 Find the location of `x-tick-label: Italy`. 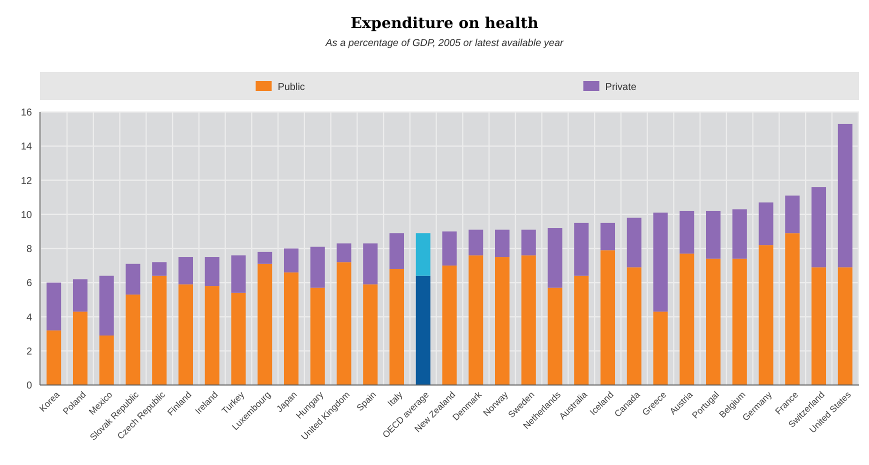

x-tick-label: Italy is located at coordinates (395, 398).